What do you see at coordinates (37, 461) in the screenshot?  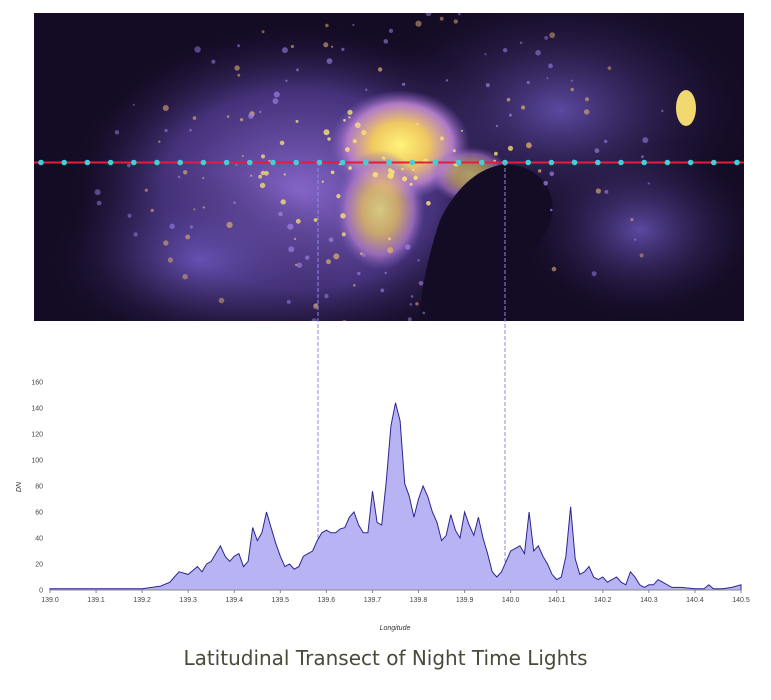 I see `y-tick-label: 100` at bounding box center [37, 461].